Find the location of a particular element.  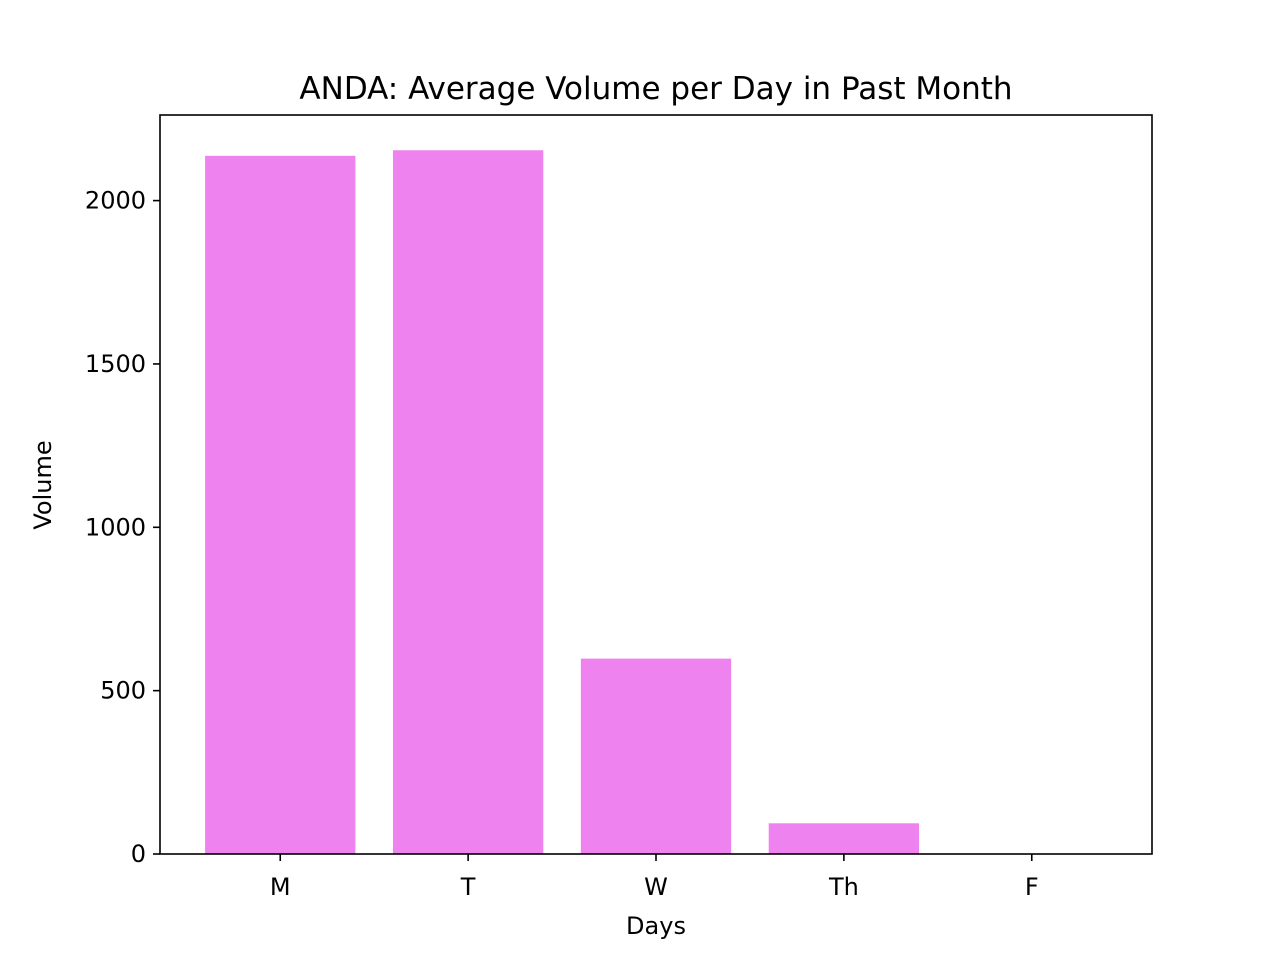

x-tick-label-th: Th is located at coordinates (843, 887).